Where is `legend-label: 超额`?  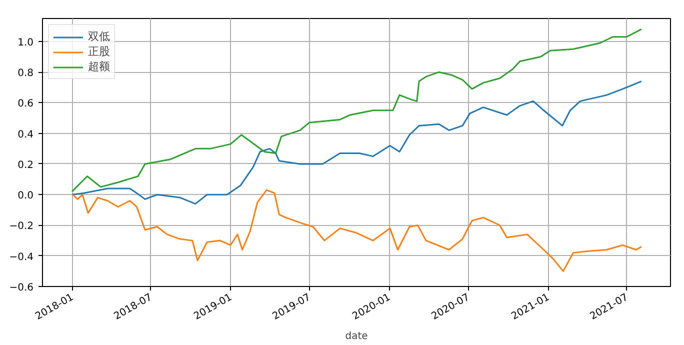 legend-label: 超额 is located at coordinates (99, 66).